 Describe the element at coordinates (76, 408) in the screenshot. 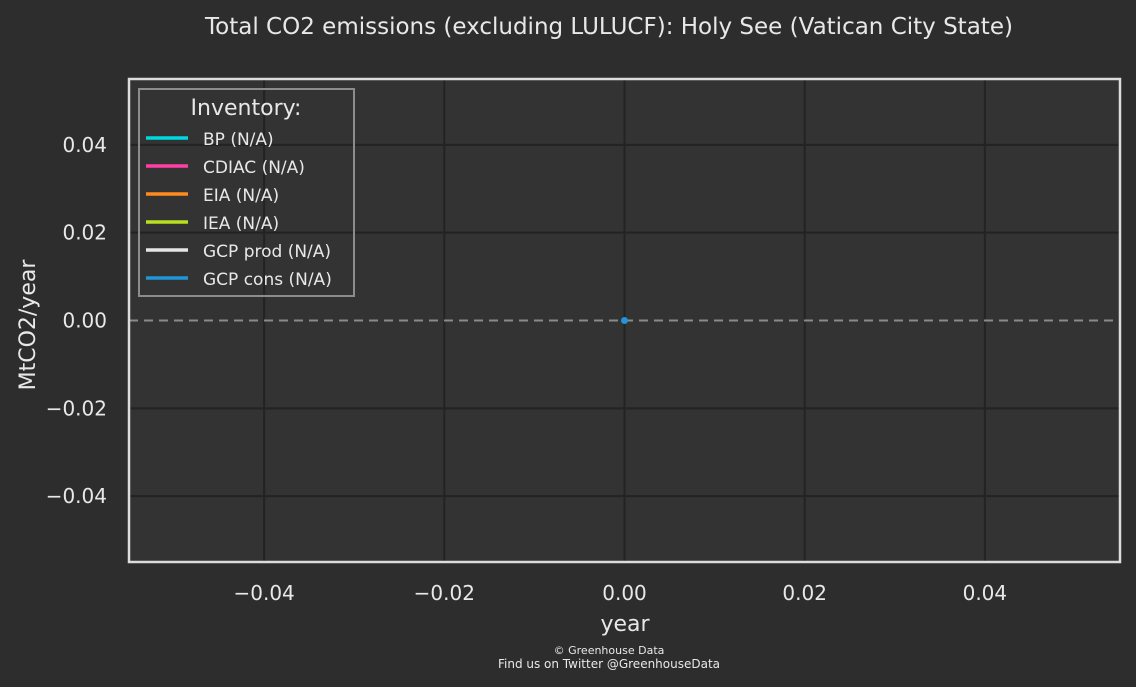

I see `y-tick-label: −0.02` at that location.